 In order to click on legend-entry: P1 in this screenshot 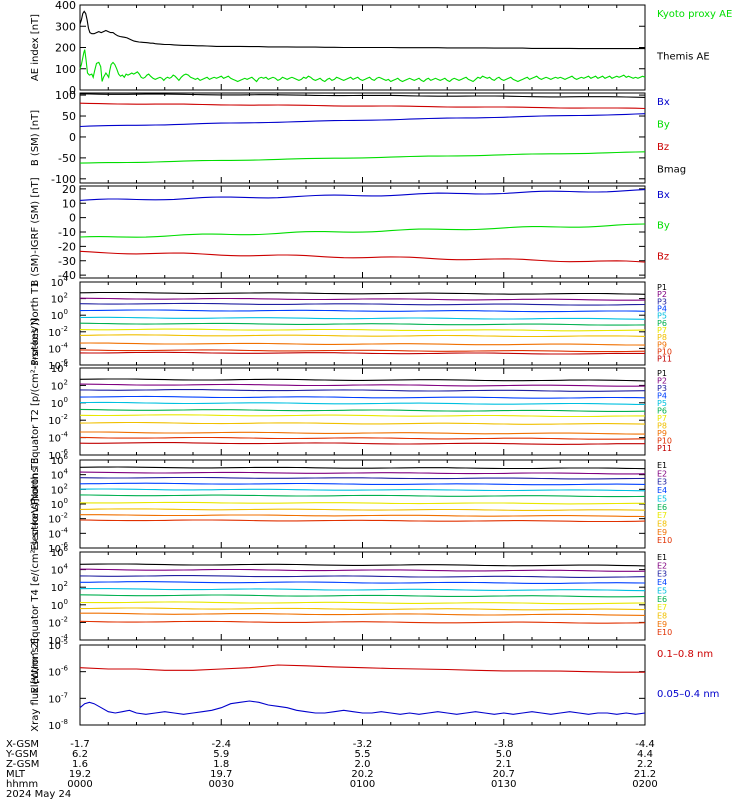, I will do `click(662, 287)`.